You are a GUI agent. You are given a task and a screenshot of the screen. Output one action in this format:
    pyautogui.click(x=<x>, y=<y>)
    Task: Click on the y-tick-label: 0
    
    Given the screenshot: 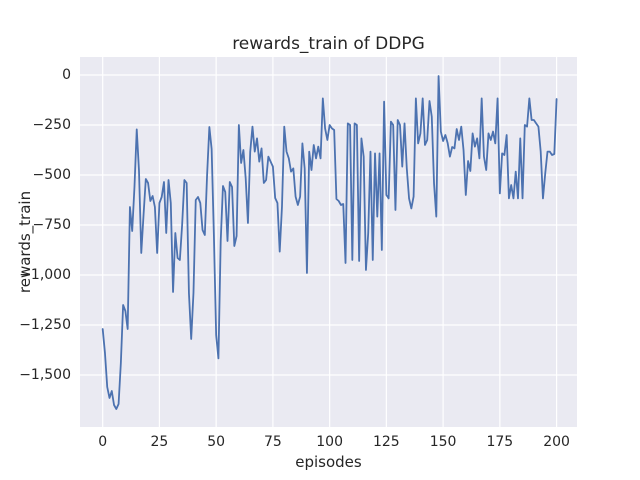 What is the action you would take?
    pyautogui.click(x=66, y=75)
    